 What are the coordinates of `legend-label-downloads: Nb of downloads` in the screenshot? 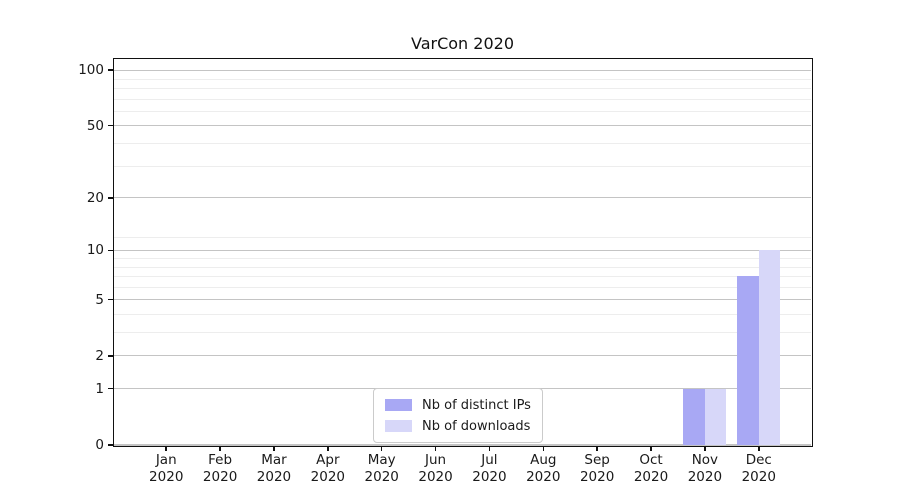 It's located at (476, 426).